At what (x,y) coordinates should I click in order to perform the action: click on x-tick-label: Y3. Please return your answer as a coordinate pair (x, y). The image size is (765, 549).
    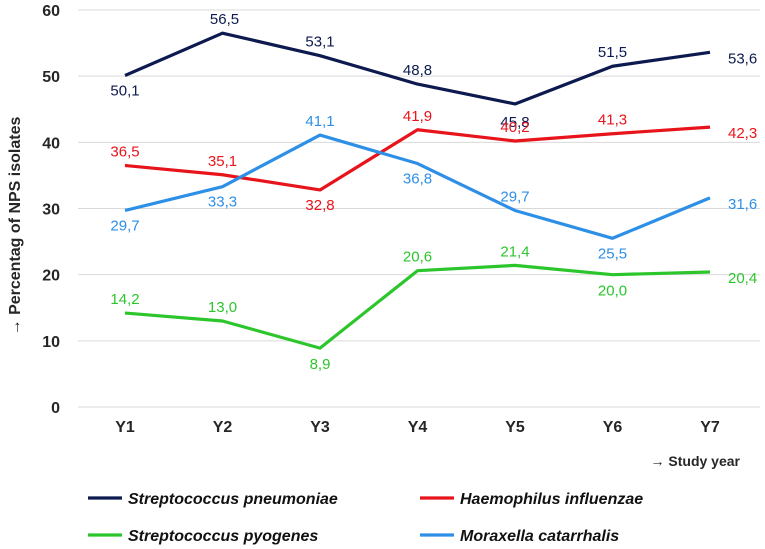
    Looking at the image, I should click on (320, 427).